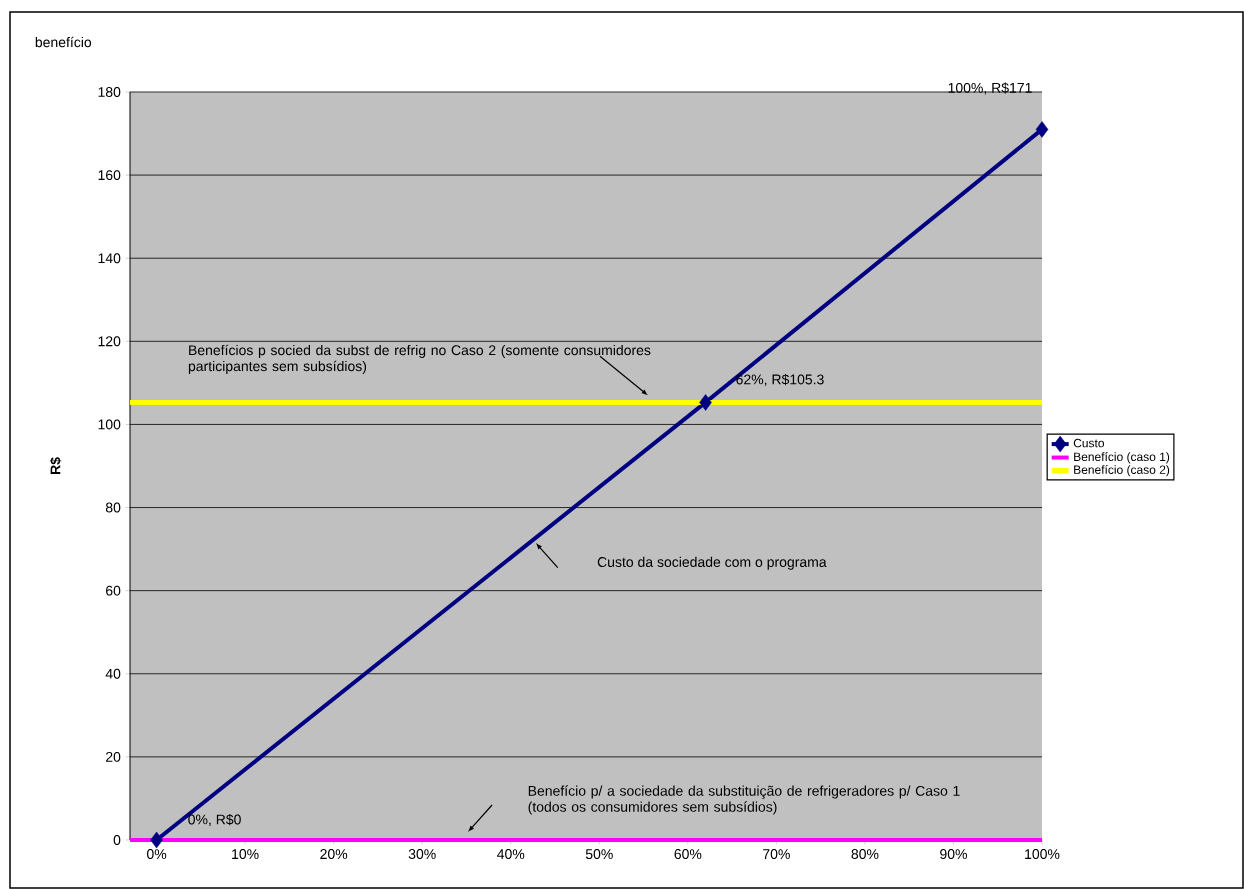 The image size is (1244, 889). Describe the element at coordinates (113, 590) in the screenshot. I see `y-tick-label: 60` at that location.